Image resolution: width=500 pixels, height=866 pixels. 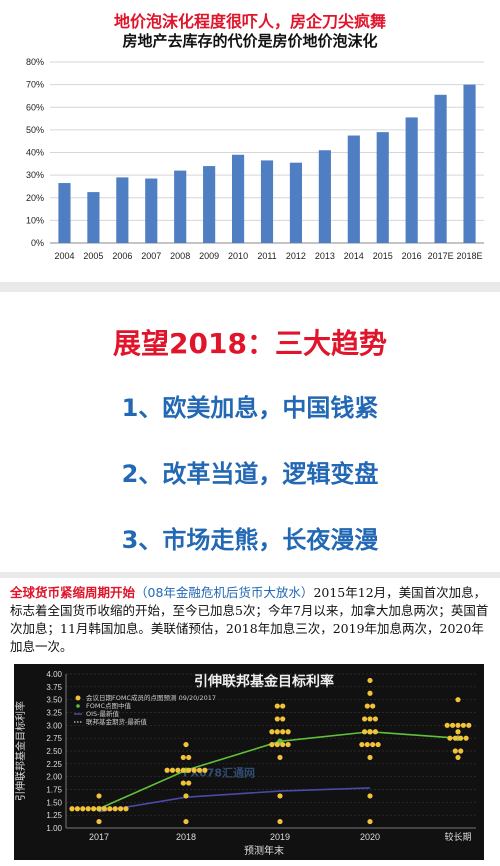 I want to click on dot-plot-title: 引伸联邦基金目标利率, so click(x=264, y=681).